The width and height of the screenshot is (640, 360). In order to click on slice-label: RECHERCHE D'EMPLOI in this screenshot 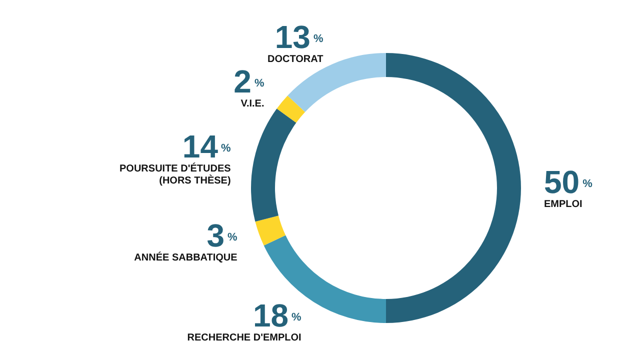, I will do `click(244, 338)`.